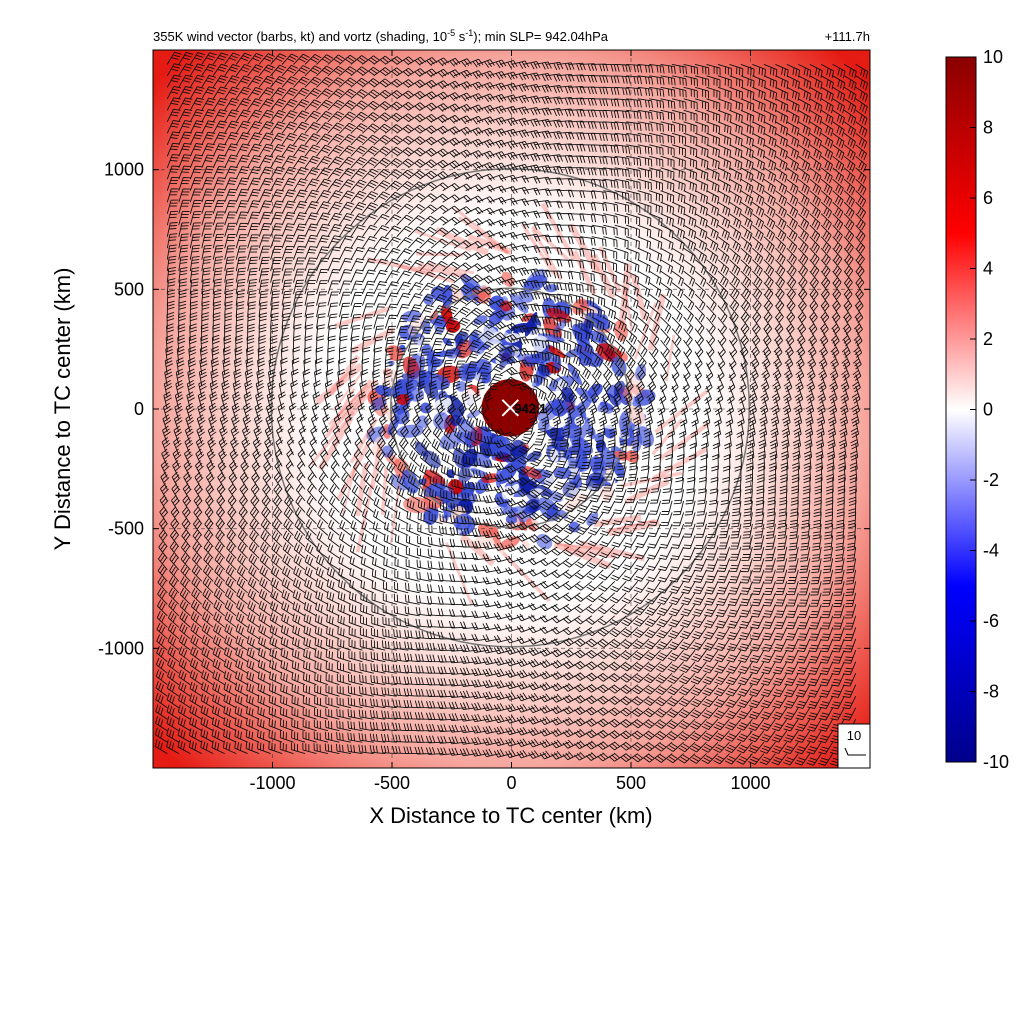 The image size is (1024, 1024). I want to click on vorticity-blob, so click(582, 491).